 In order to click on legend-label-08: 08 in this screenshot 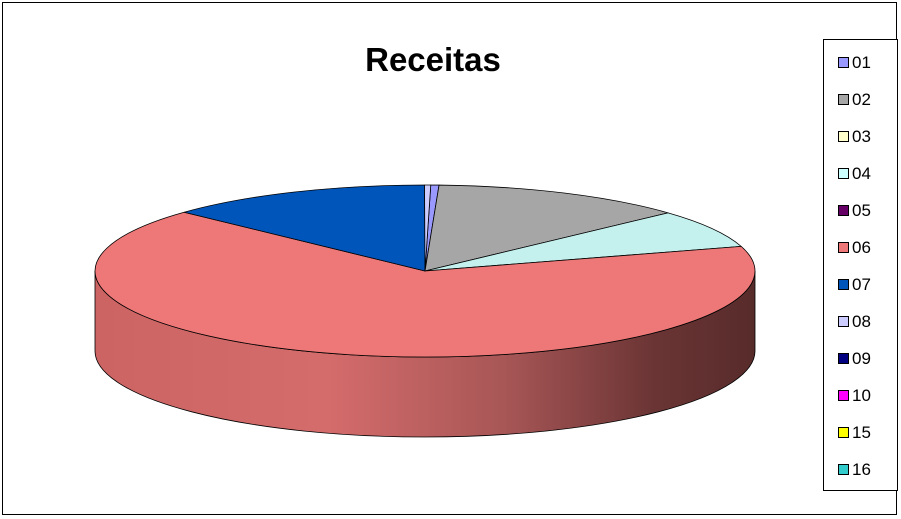, I will do `click(861, 321)`.